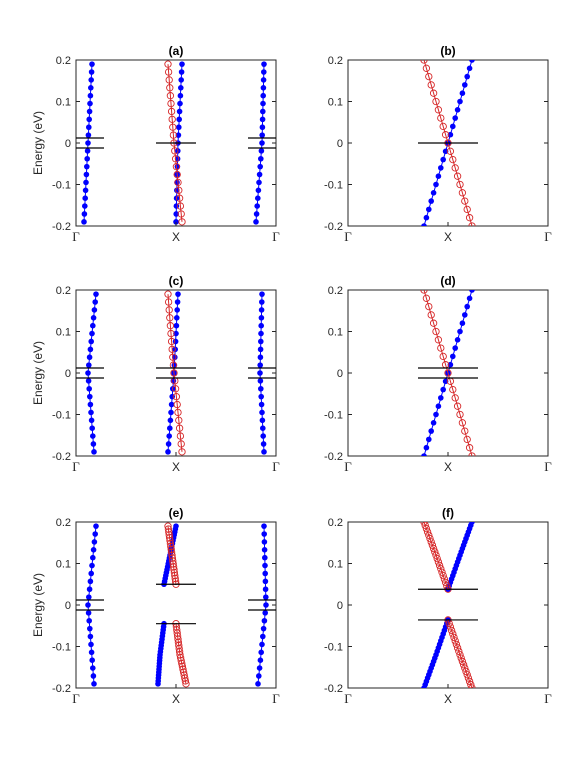 This screenshot has width=584, height=772. I want to click on axes-frame, so click(448, 605).